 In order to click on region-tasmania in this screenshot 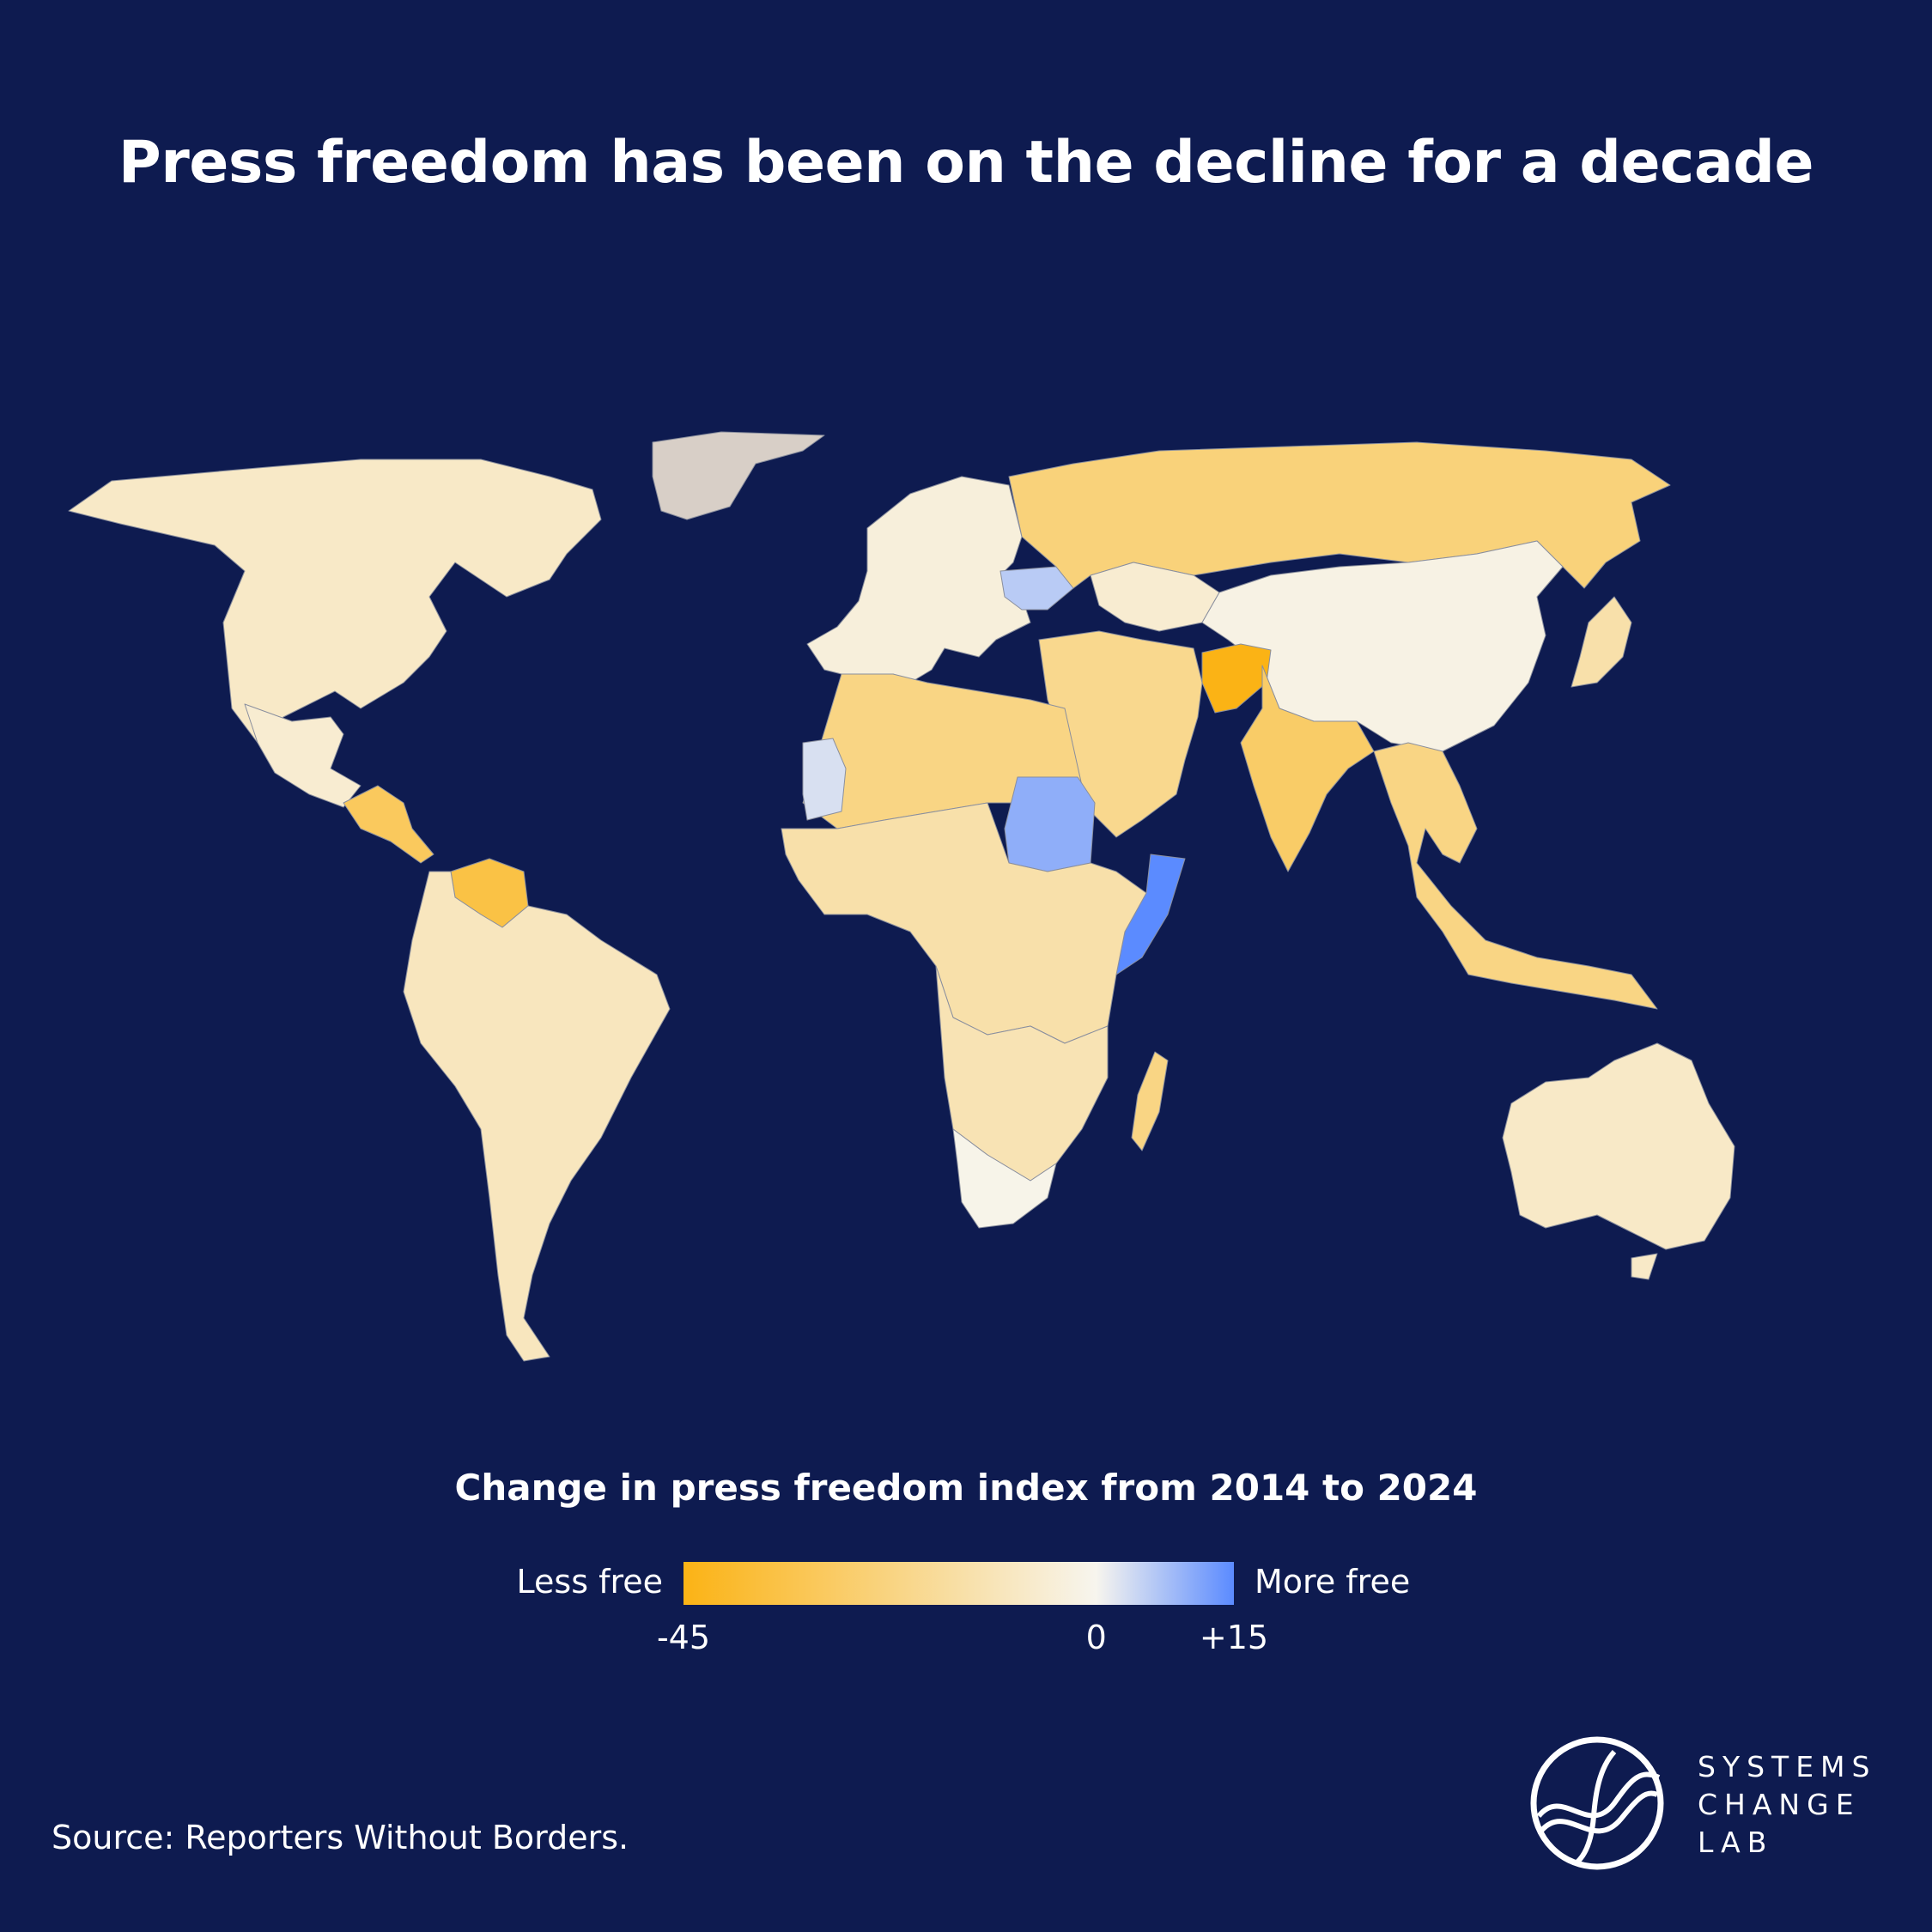, I will do `click(1645, 1266)`.